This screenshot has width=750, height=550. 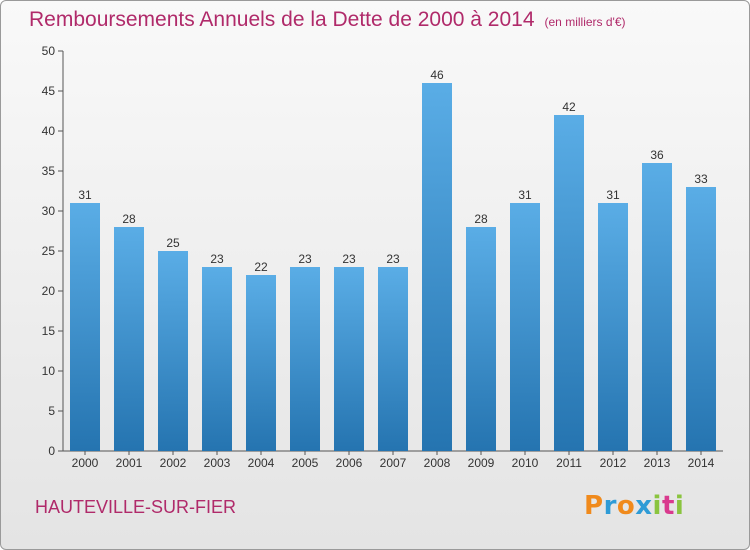 What do you see at coordinates (437, 75) in the screenshot?
I see `bar-value-label: 46` at bounding box center [437, 75].